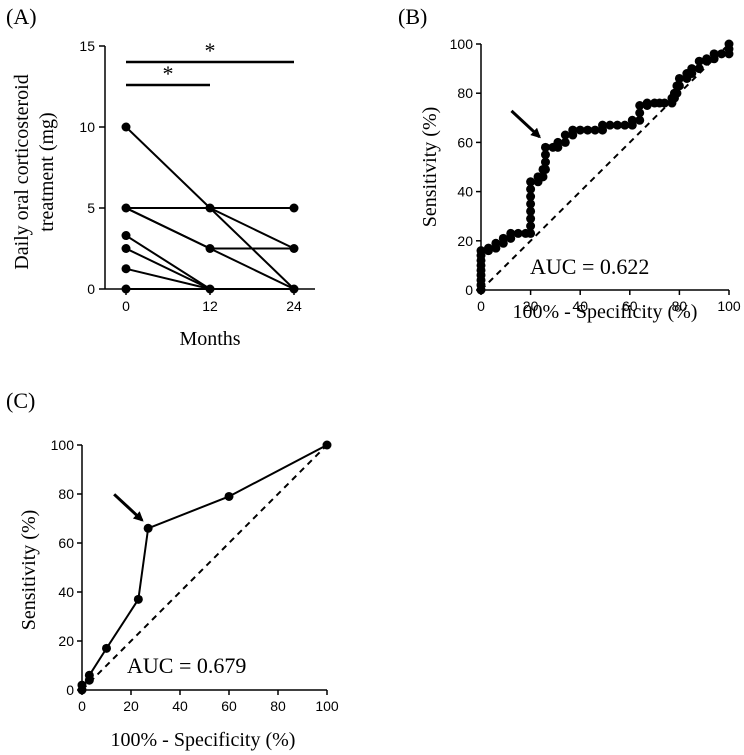 Image resolution: width=744 pixels, height=755 pixels. I want to click on panel-a-ylabel-line2: treatment (mg), so click(47, 171).